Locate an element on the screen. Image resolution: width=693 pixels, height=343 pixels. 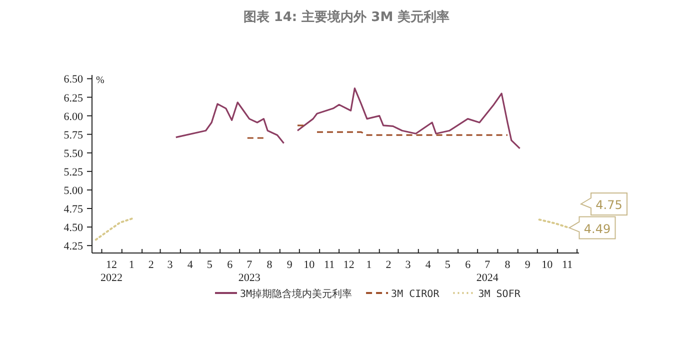
x-tick-label: 12 2022 is located at coordinates (111, 271).